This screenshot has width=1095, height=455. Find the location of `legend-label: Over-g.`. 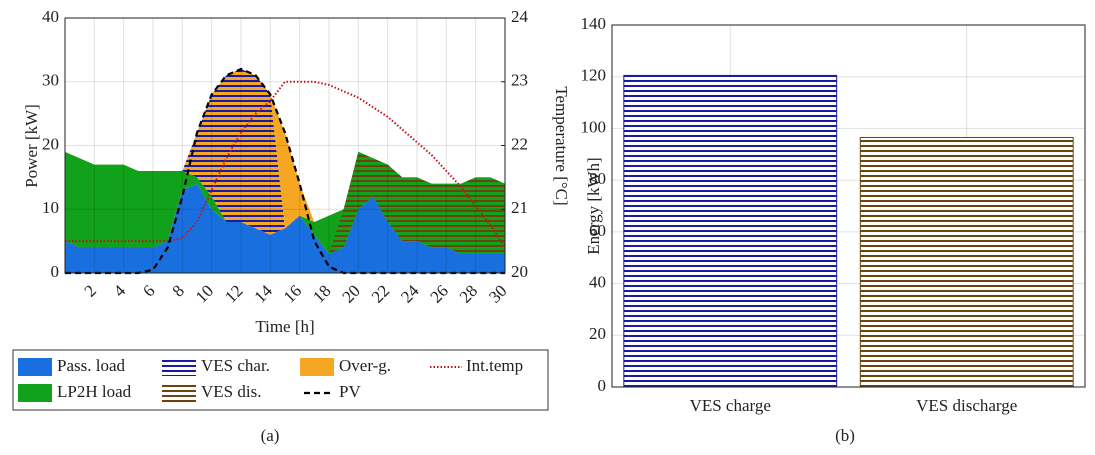

legend-label: Over-g. is located at coordinates (365, 365).